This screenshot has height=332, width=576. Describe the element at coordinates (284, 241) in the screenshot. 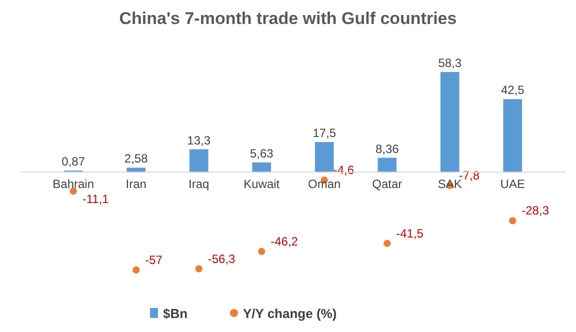

I see `data-label: -46,2` at that location.